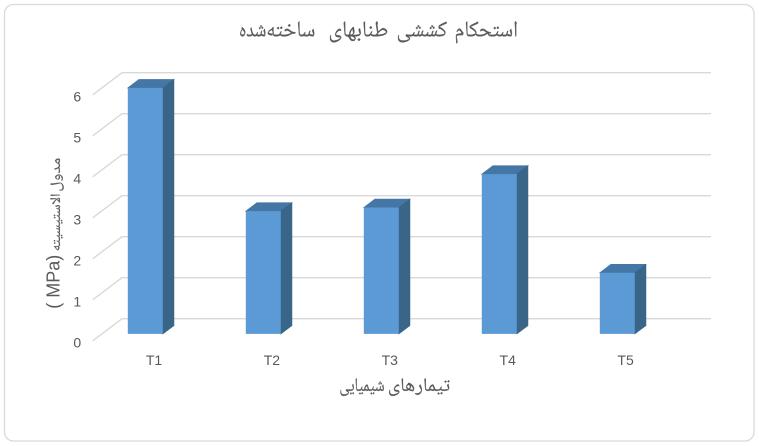 The width and height of the screenshot is (759, 446). Describe the element at coordinates (77, 96) in the screenshot. I see `svg-text: 6` at that location.